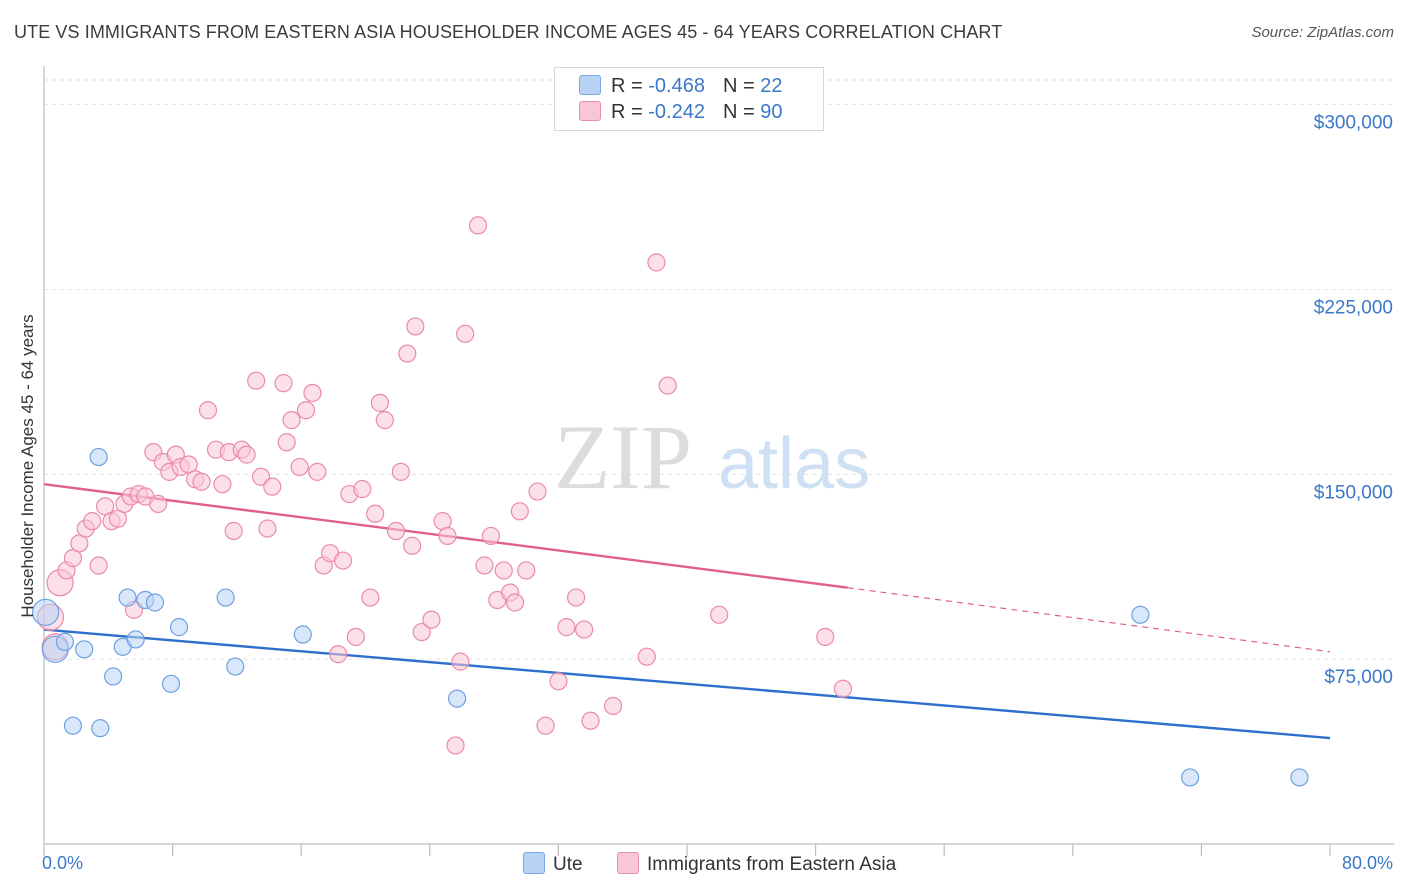  I want to click on watermark: ZIP atlas, so click(712, 457).